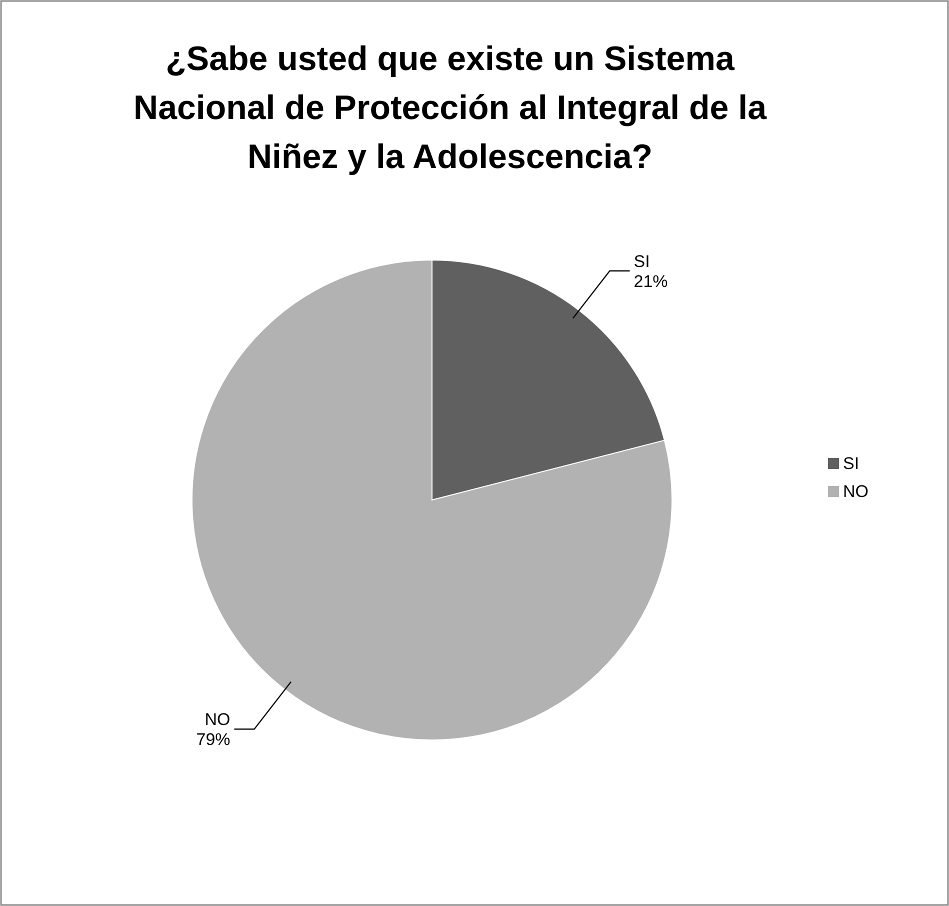  What do you see at coordinates (851, 463) in the screenshot?
I see `legend-label: SI` at bounding box center [851, 463].